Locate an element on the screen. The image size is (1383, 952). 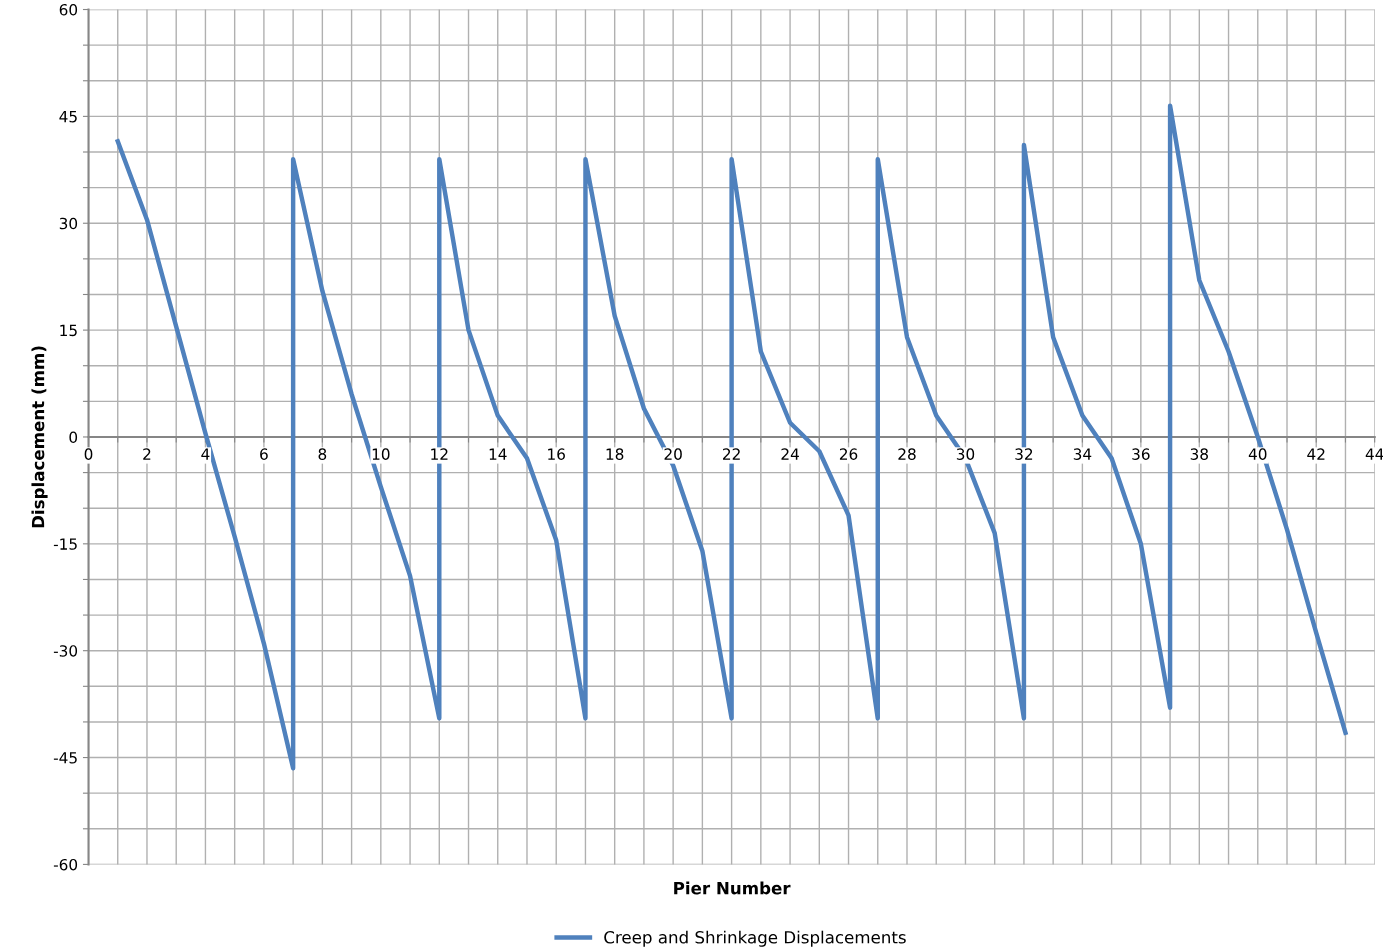
x-tick-label: 8 is located at coordinates (322, 454).